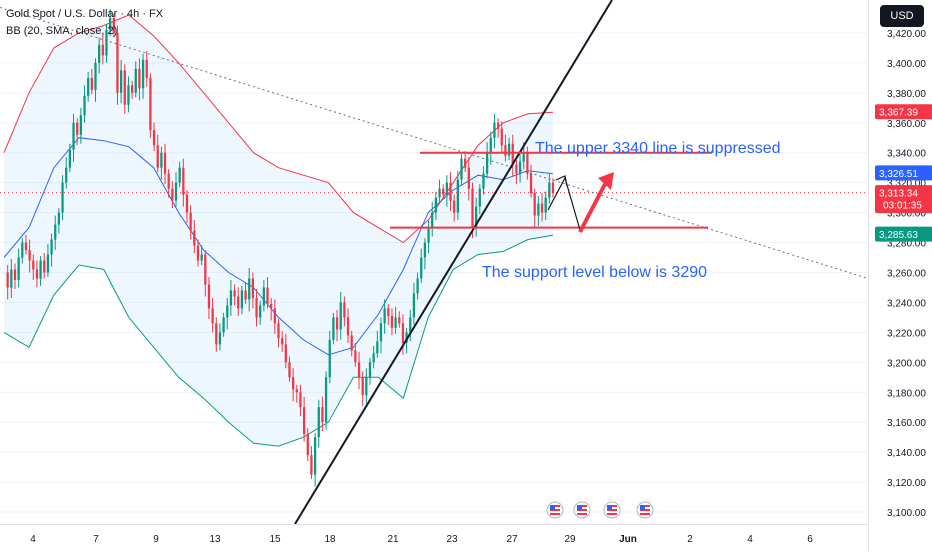  I want to click on time-tick-label: 6, so click(810, 539).